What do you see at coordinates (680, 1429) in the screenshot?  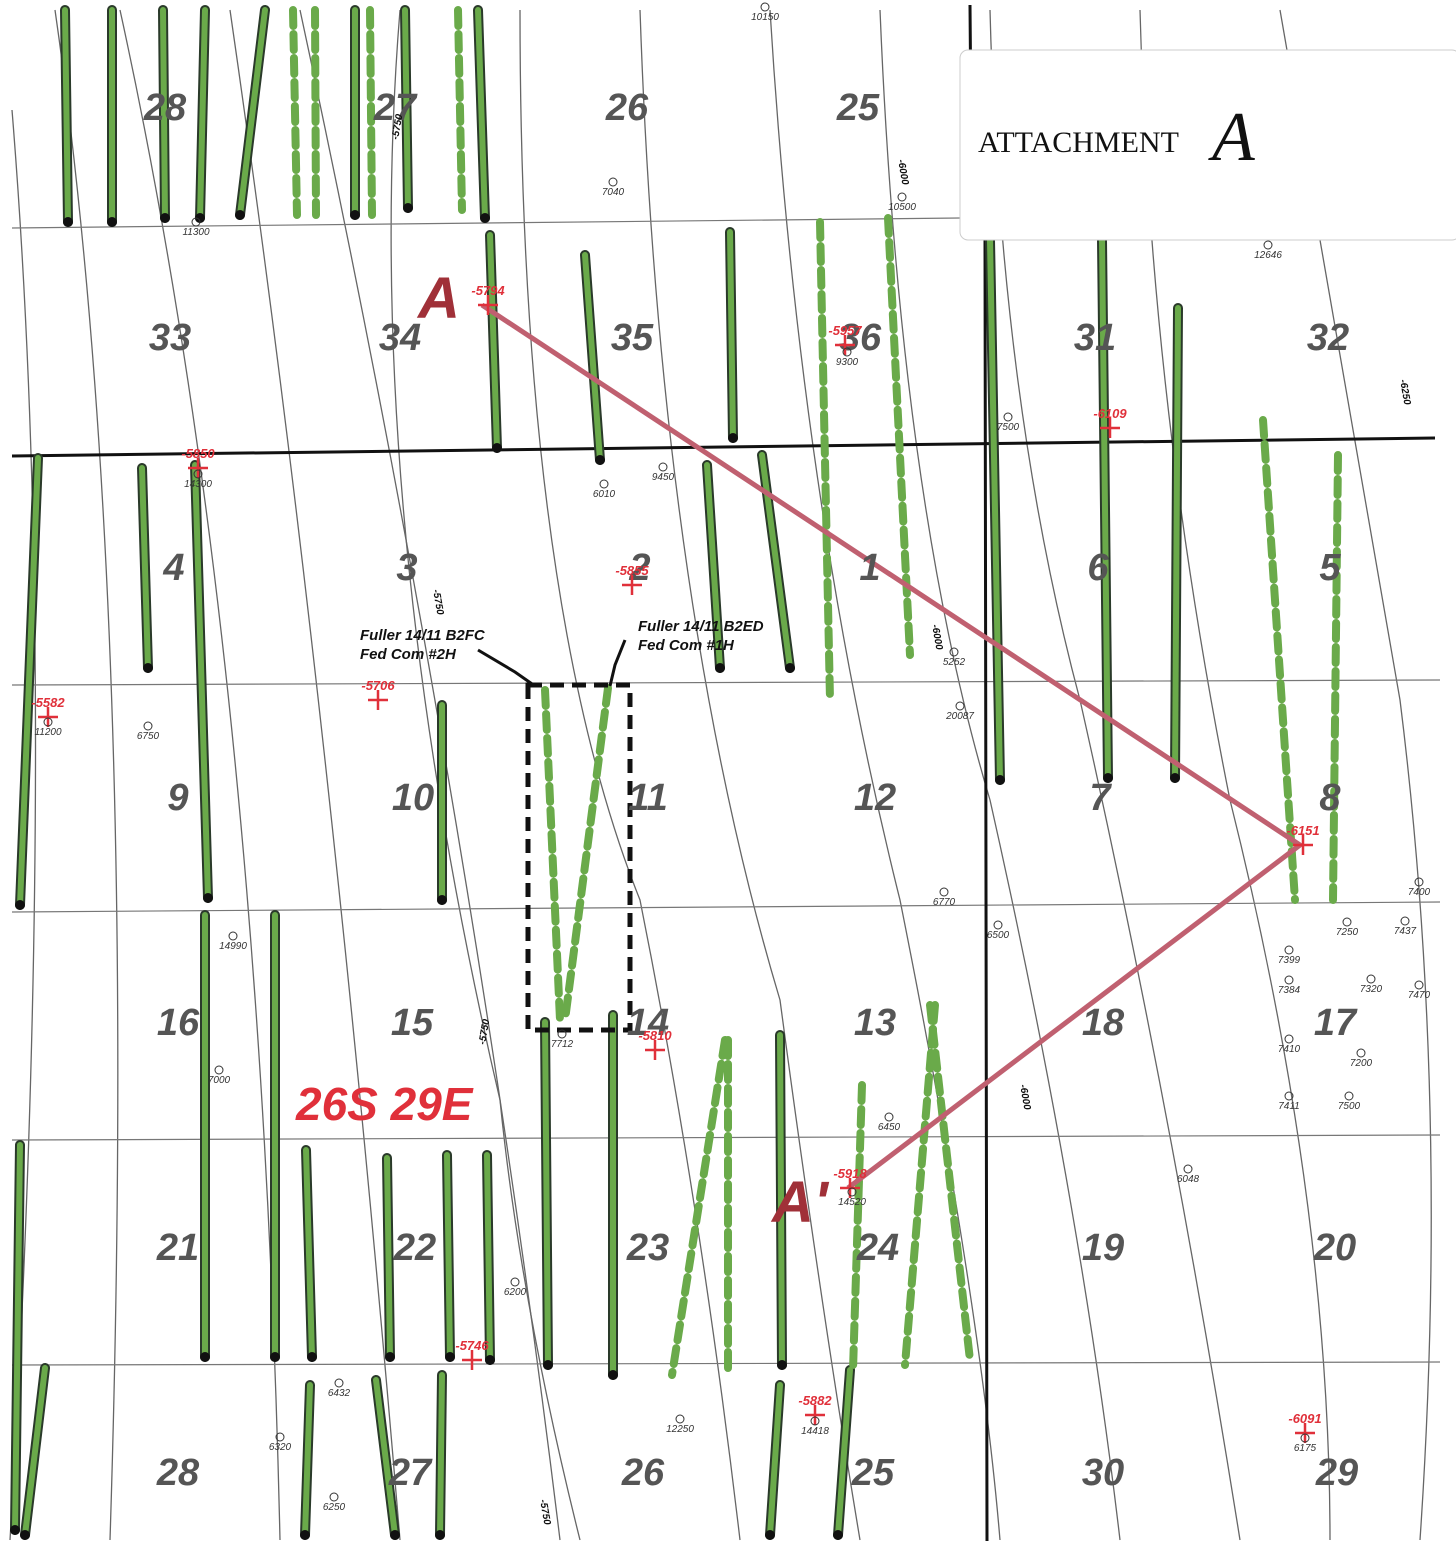 I see `depth-label: 12250` at bounding box center [680, 1429].